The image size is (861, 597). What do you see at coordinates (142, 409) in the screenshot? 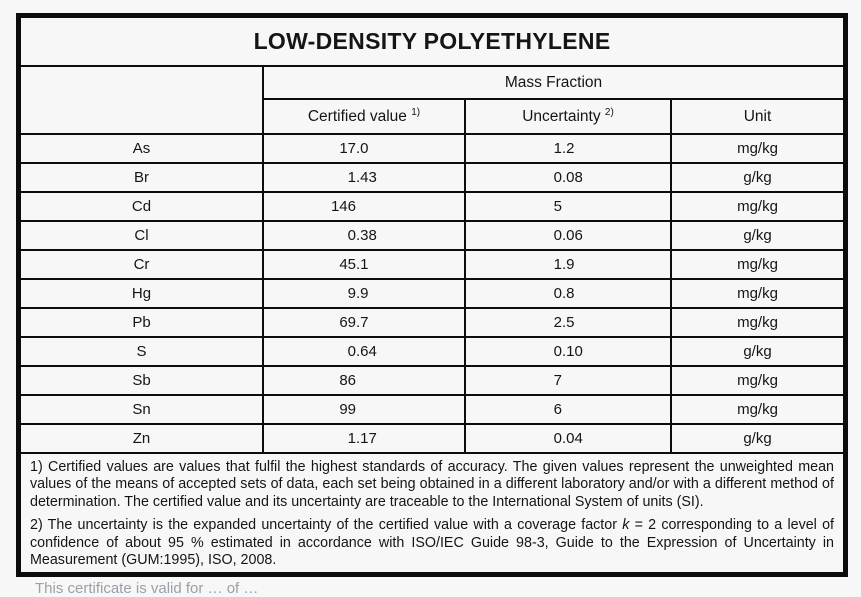
I see `element-cell: Sn` at bounding box center [142, 409].